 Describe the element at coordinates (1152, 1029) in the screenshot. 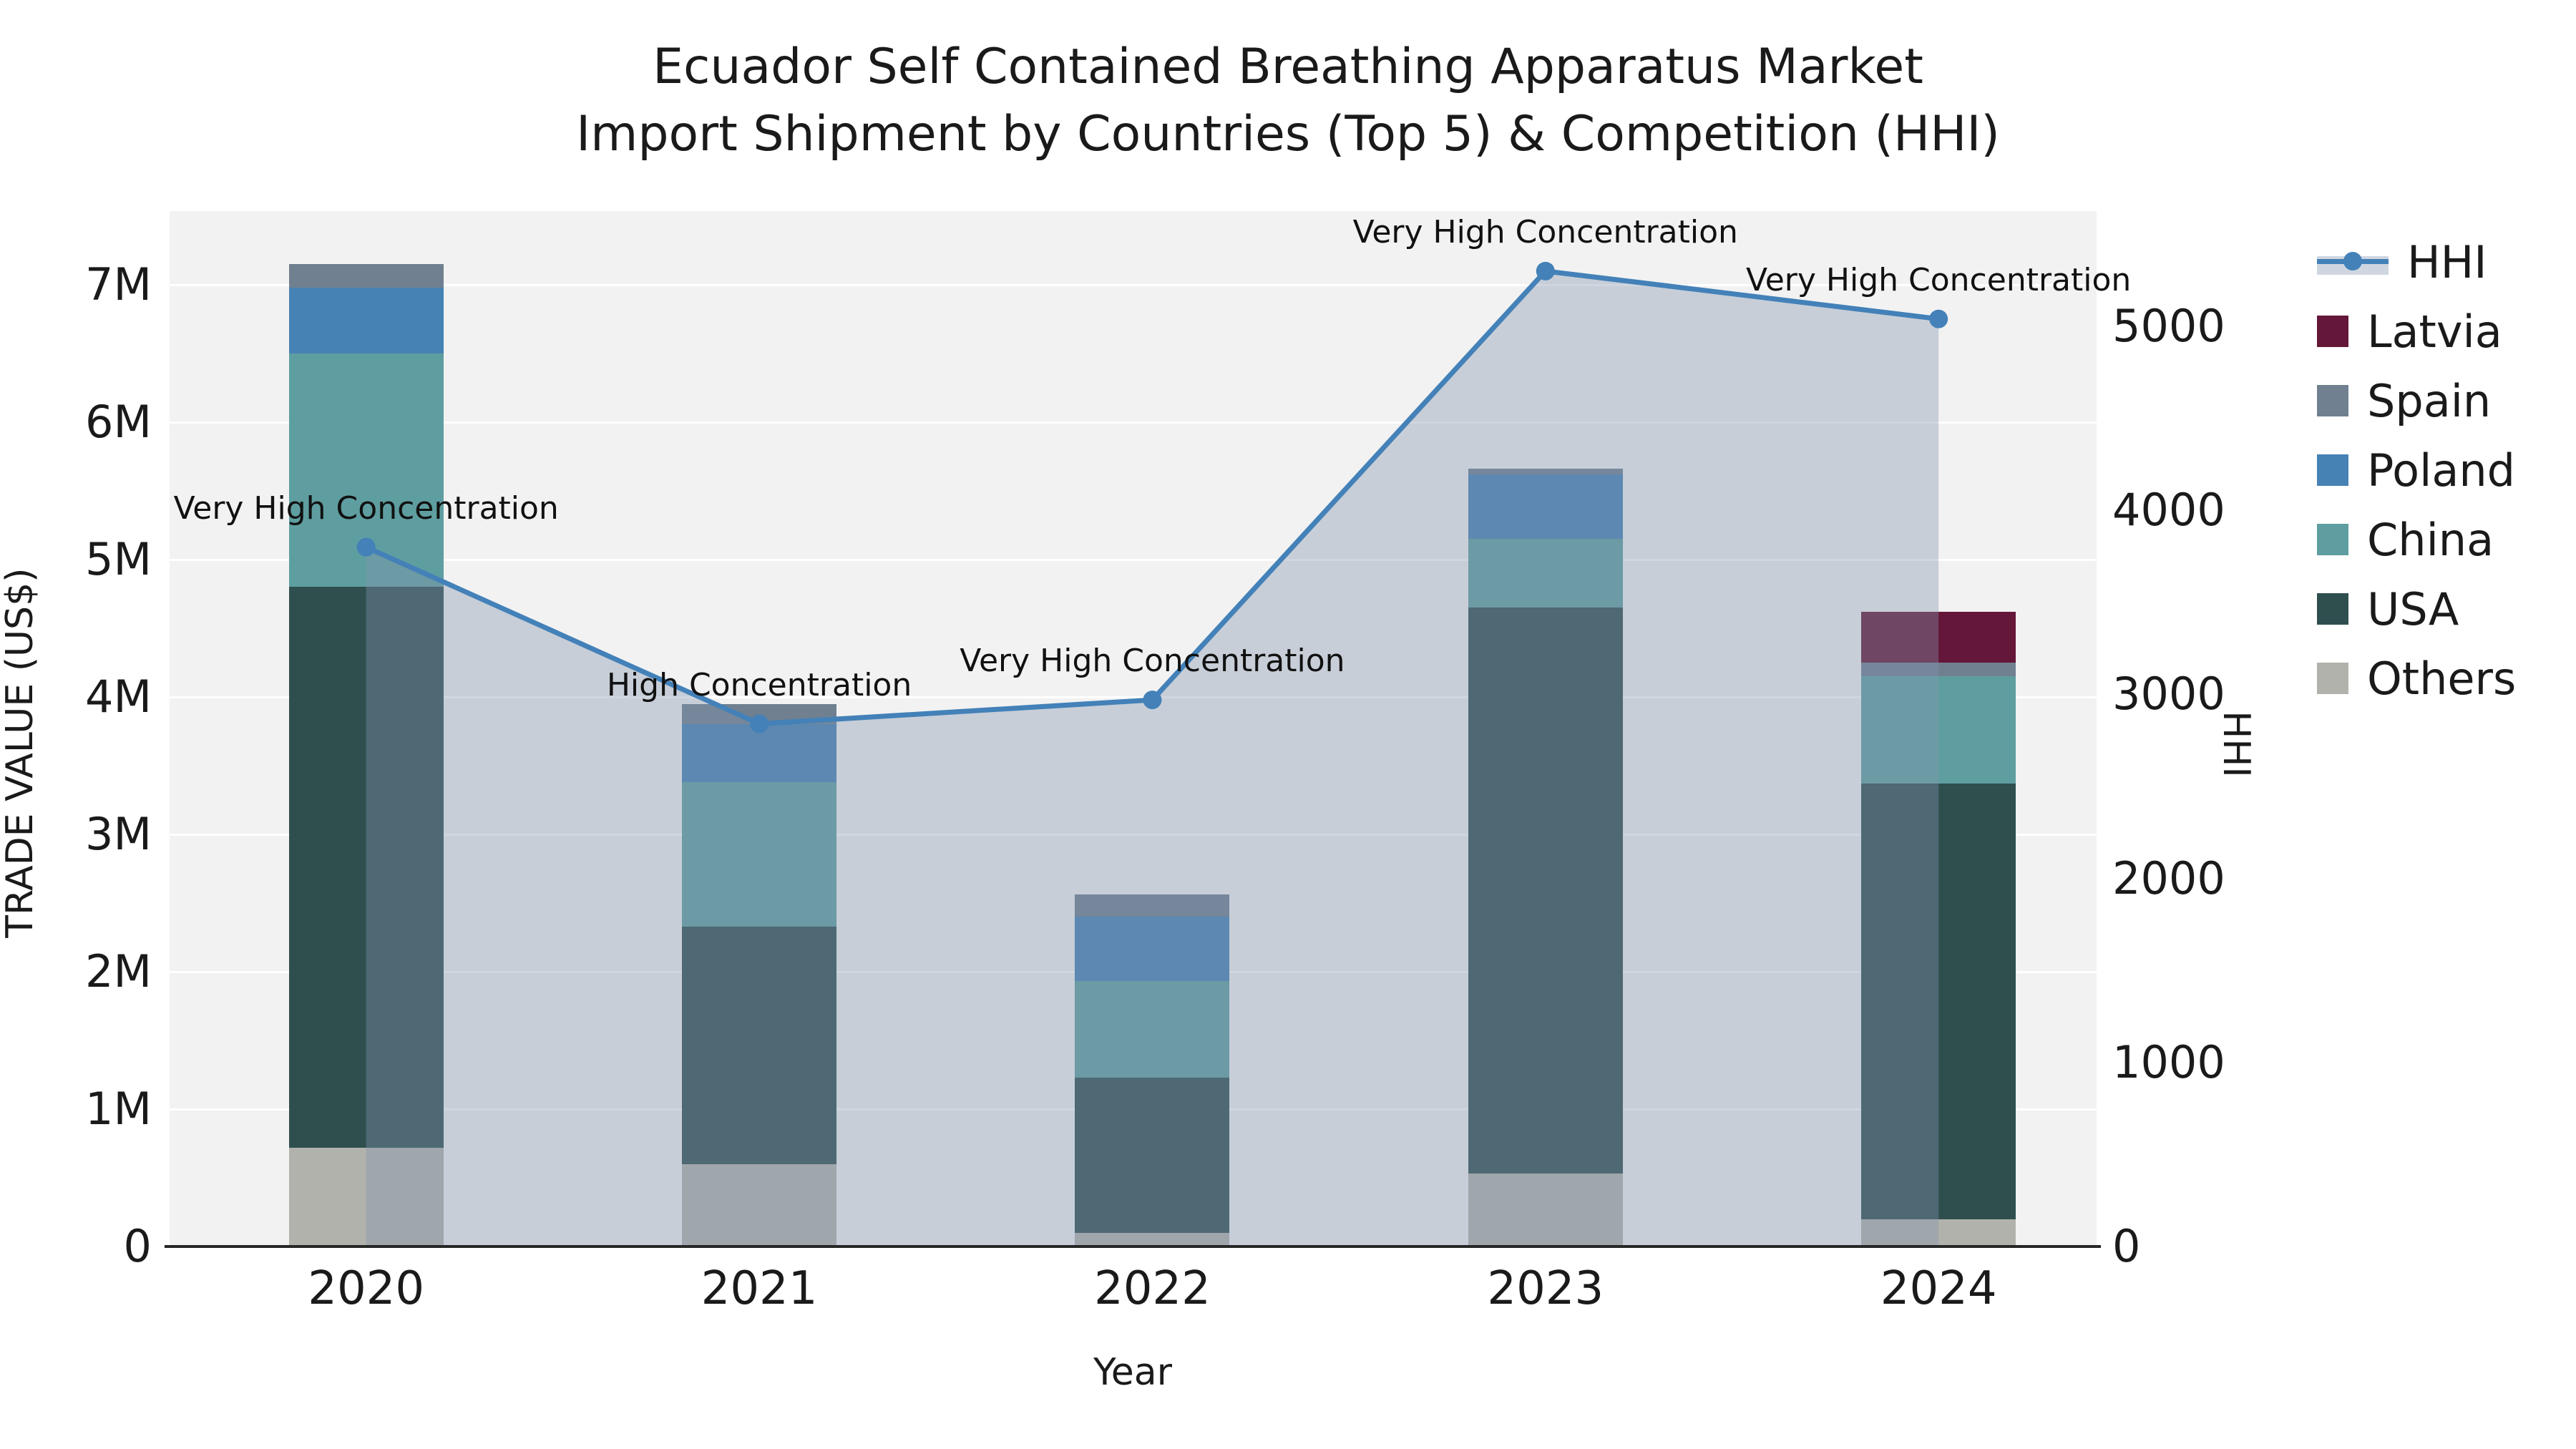

I see `bar-segment-china-2022` at that location.